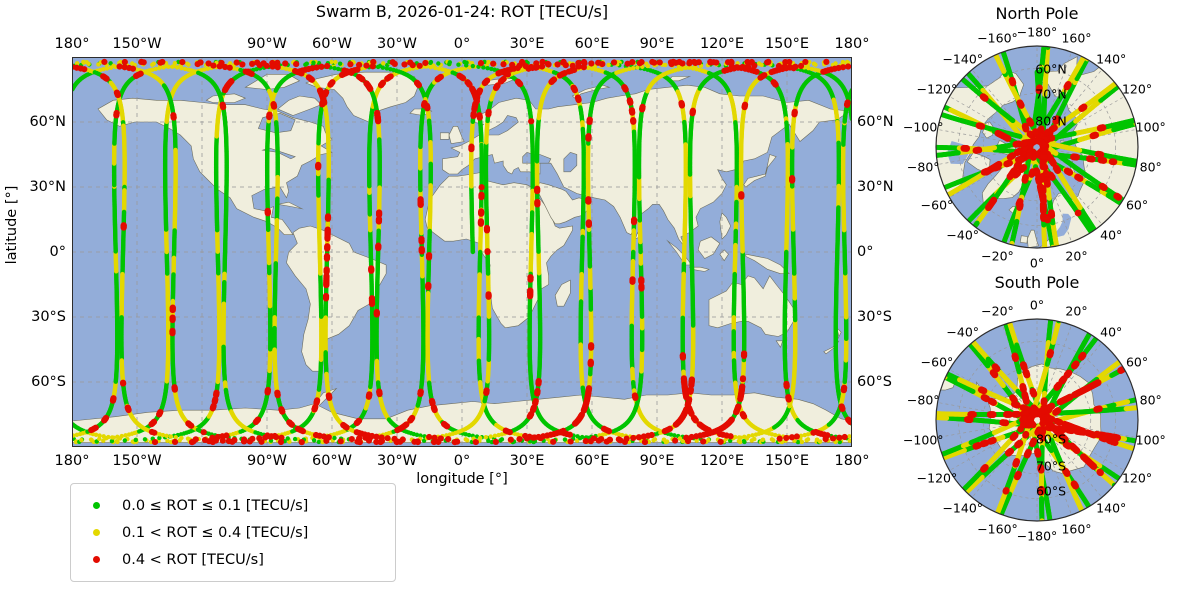 This screenshot has height=600, width=1200. Describe the element at coordinates (1111, 235) in the screenshot. I see `north-angle-tick-label: 40°` at that location.